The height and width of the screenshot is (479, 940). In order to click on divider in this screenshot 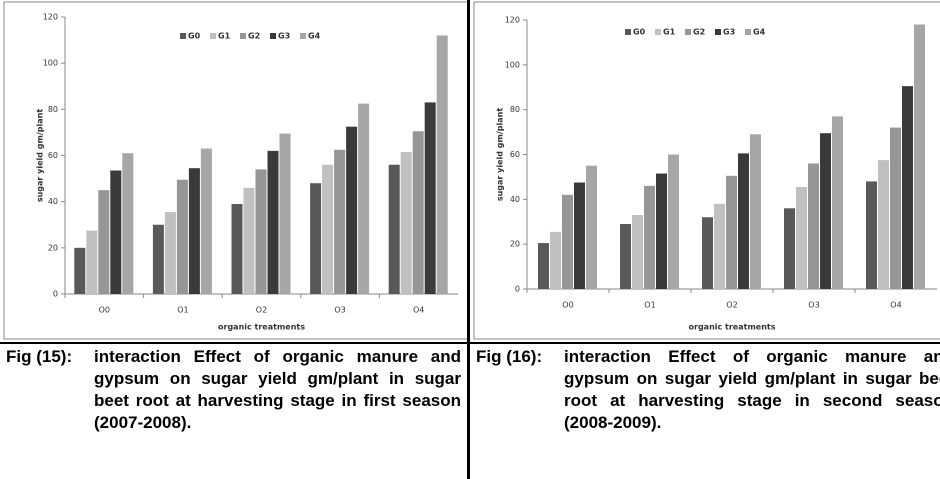, I will do `click(468, 239)`.